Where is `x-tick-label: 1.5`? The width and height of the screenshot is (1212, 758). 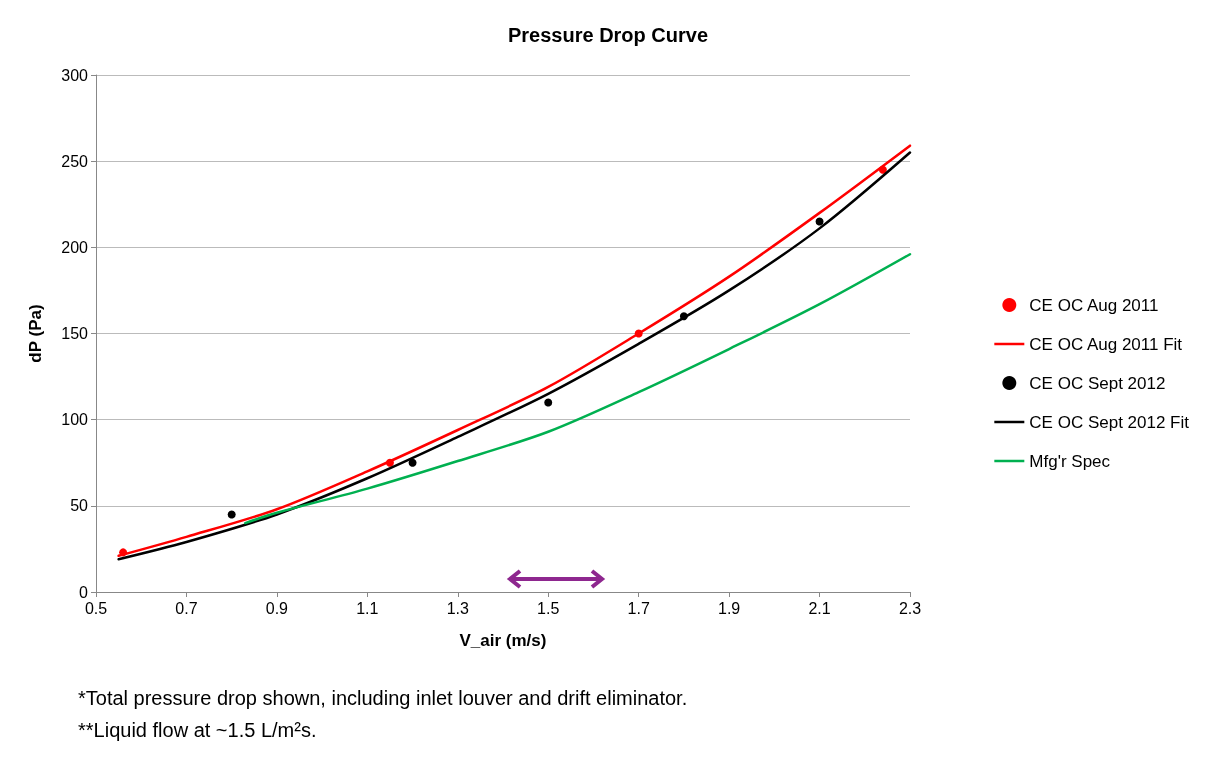
x-tick-label: 1.5 is located at coordinates (548, 608).